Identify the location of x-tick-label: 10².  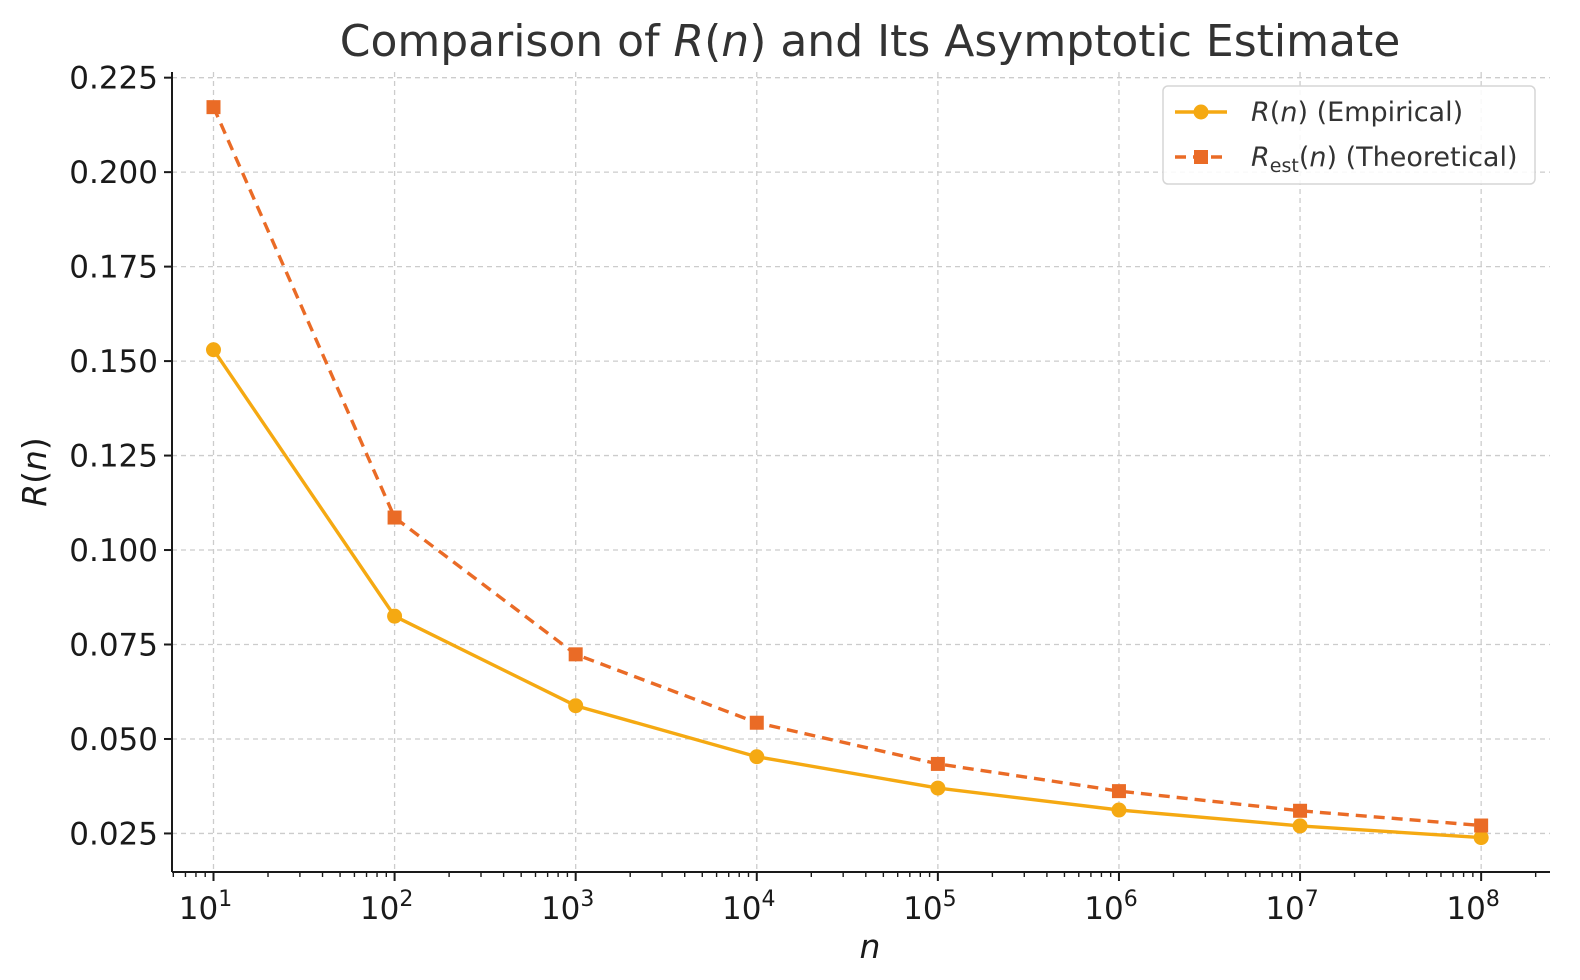
(386, 907).